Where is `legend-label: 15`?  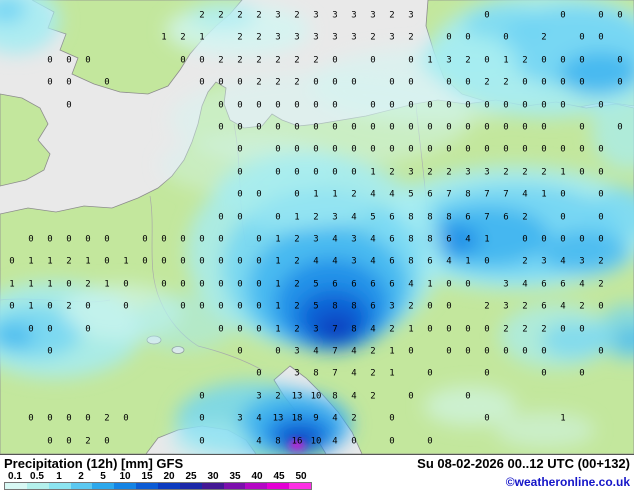
legend-label: 15 is located at coordinates (147, 476).